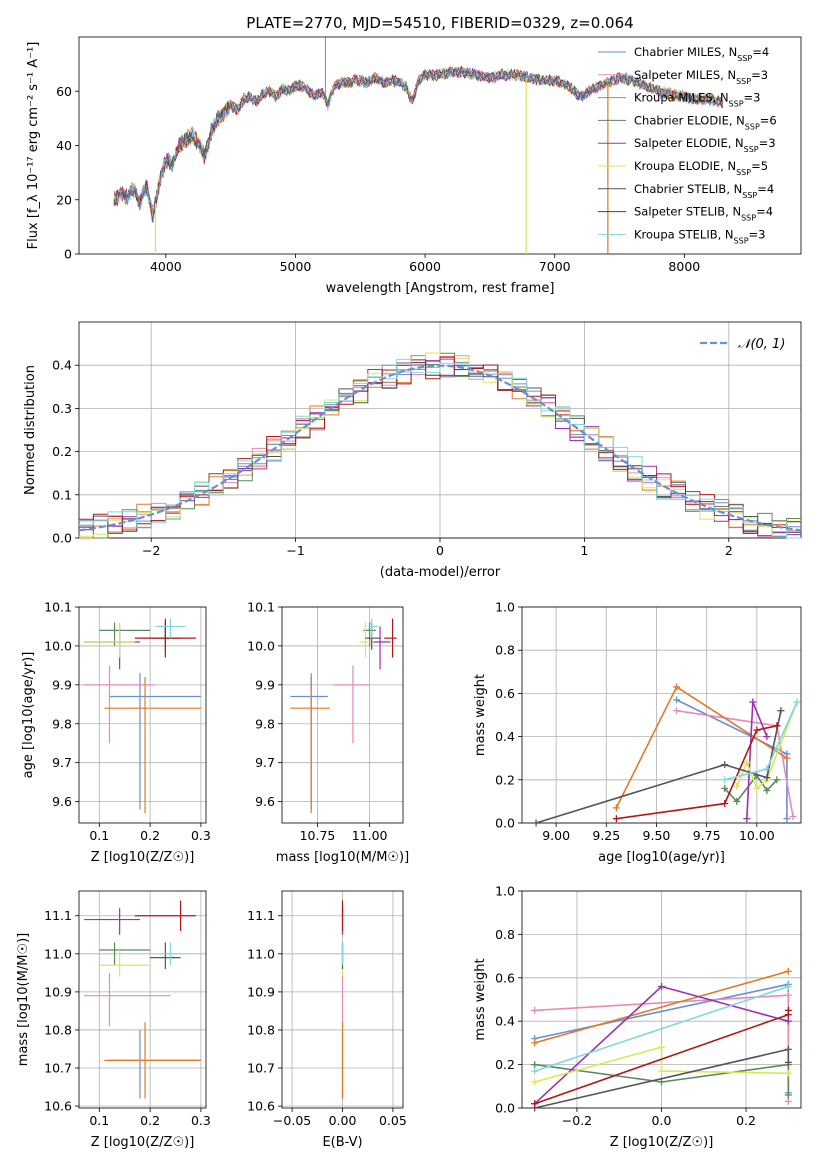 The width and height of the screenshot is (819, 1170). I want to click on spectrum-salpeter-stelib, so click(418, 143).